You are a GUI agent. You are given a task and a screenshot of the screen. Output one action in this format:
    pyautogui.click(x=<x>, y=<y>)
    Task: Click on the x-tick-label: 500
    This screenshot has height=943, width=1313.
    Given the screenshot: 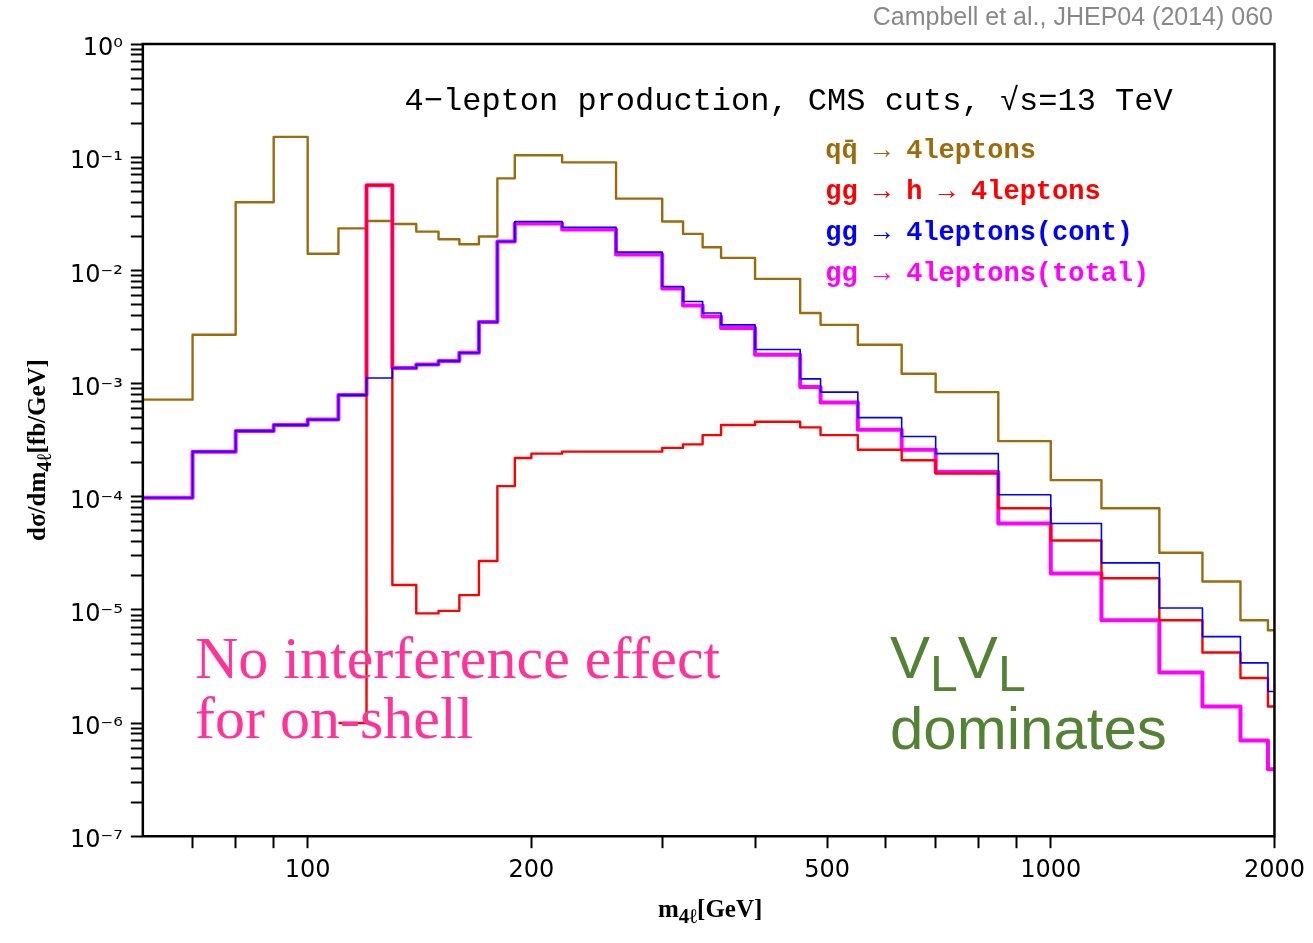 What is the action you would take?
    pyautogui.click(x=827, y=868)
    